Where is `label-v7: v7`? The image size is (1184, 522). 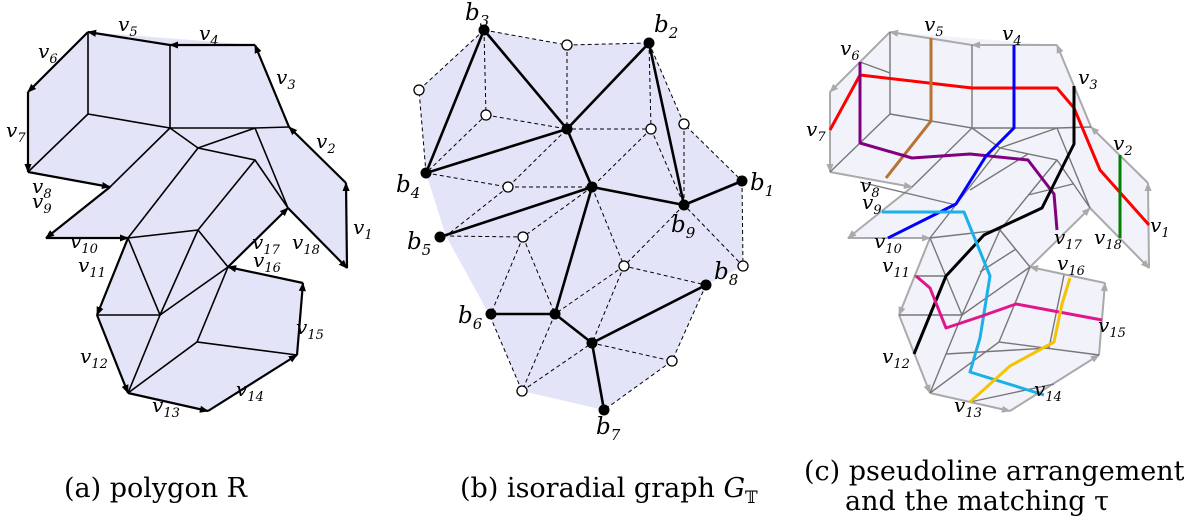 label-v7: v7 is located at coordinates (16, 132).